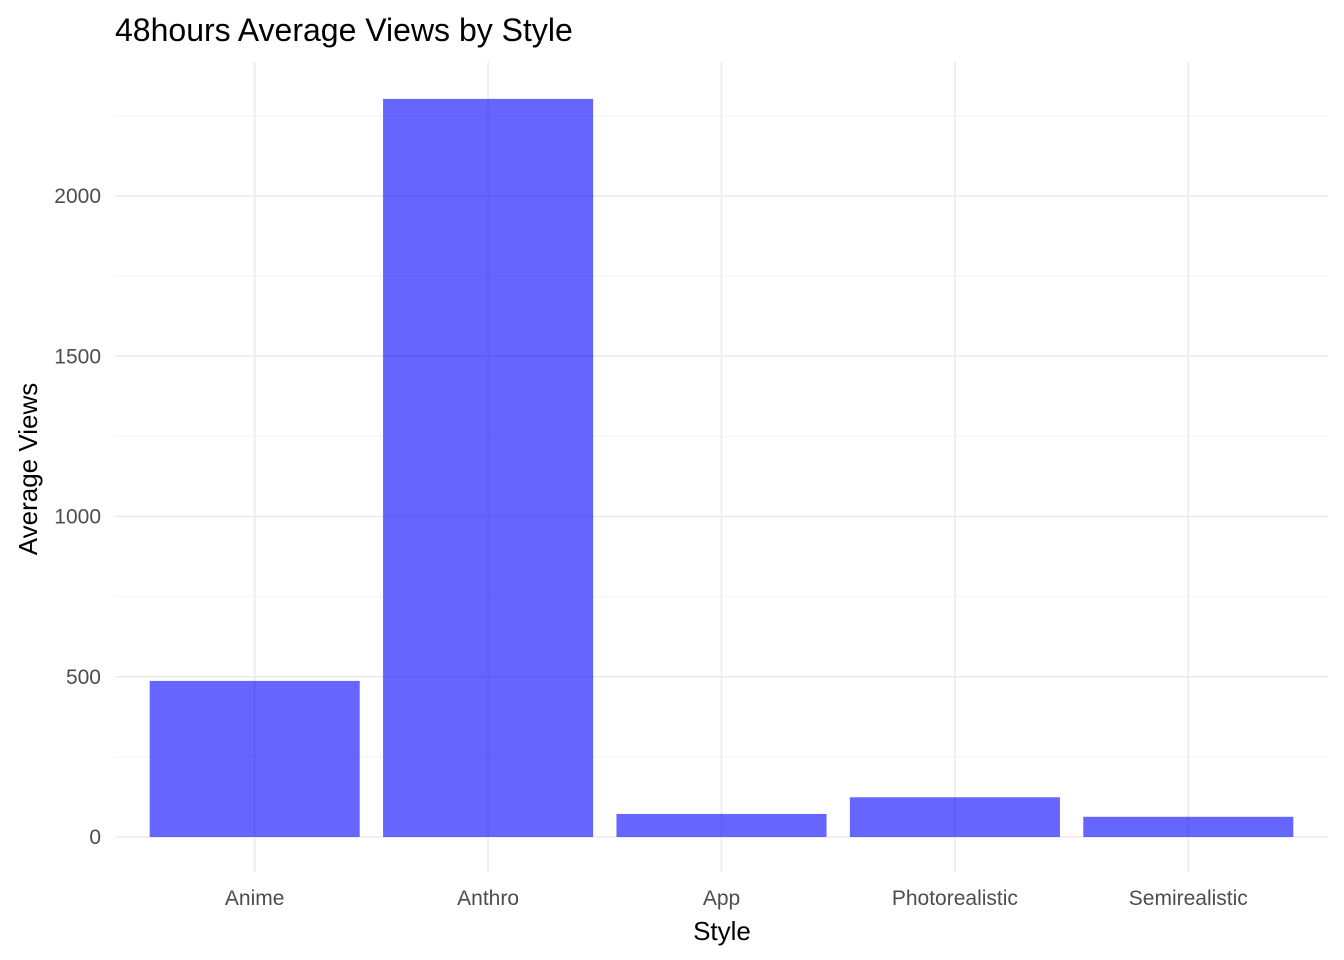 This screenshot has height=960, width=1344. I want to click on y-tick-label: 0, so click(95, 837).